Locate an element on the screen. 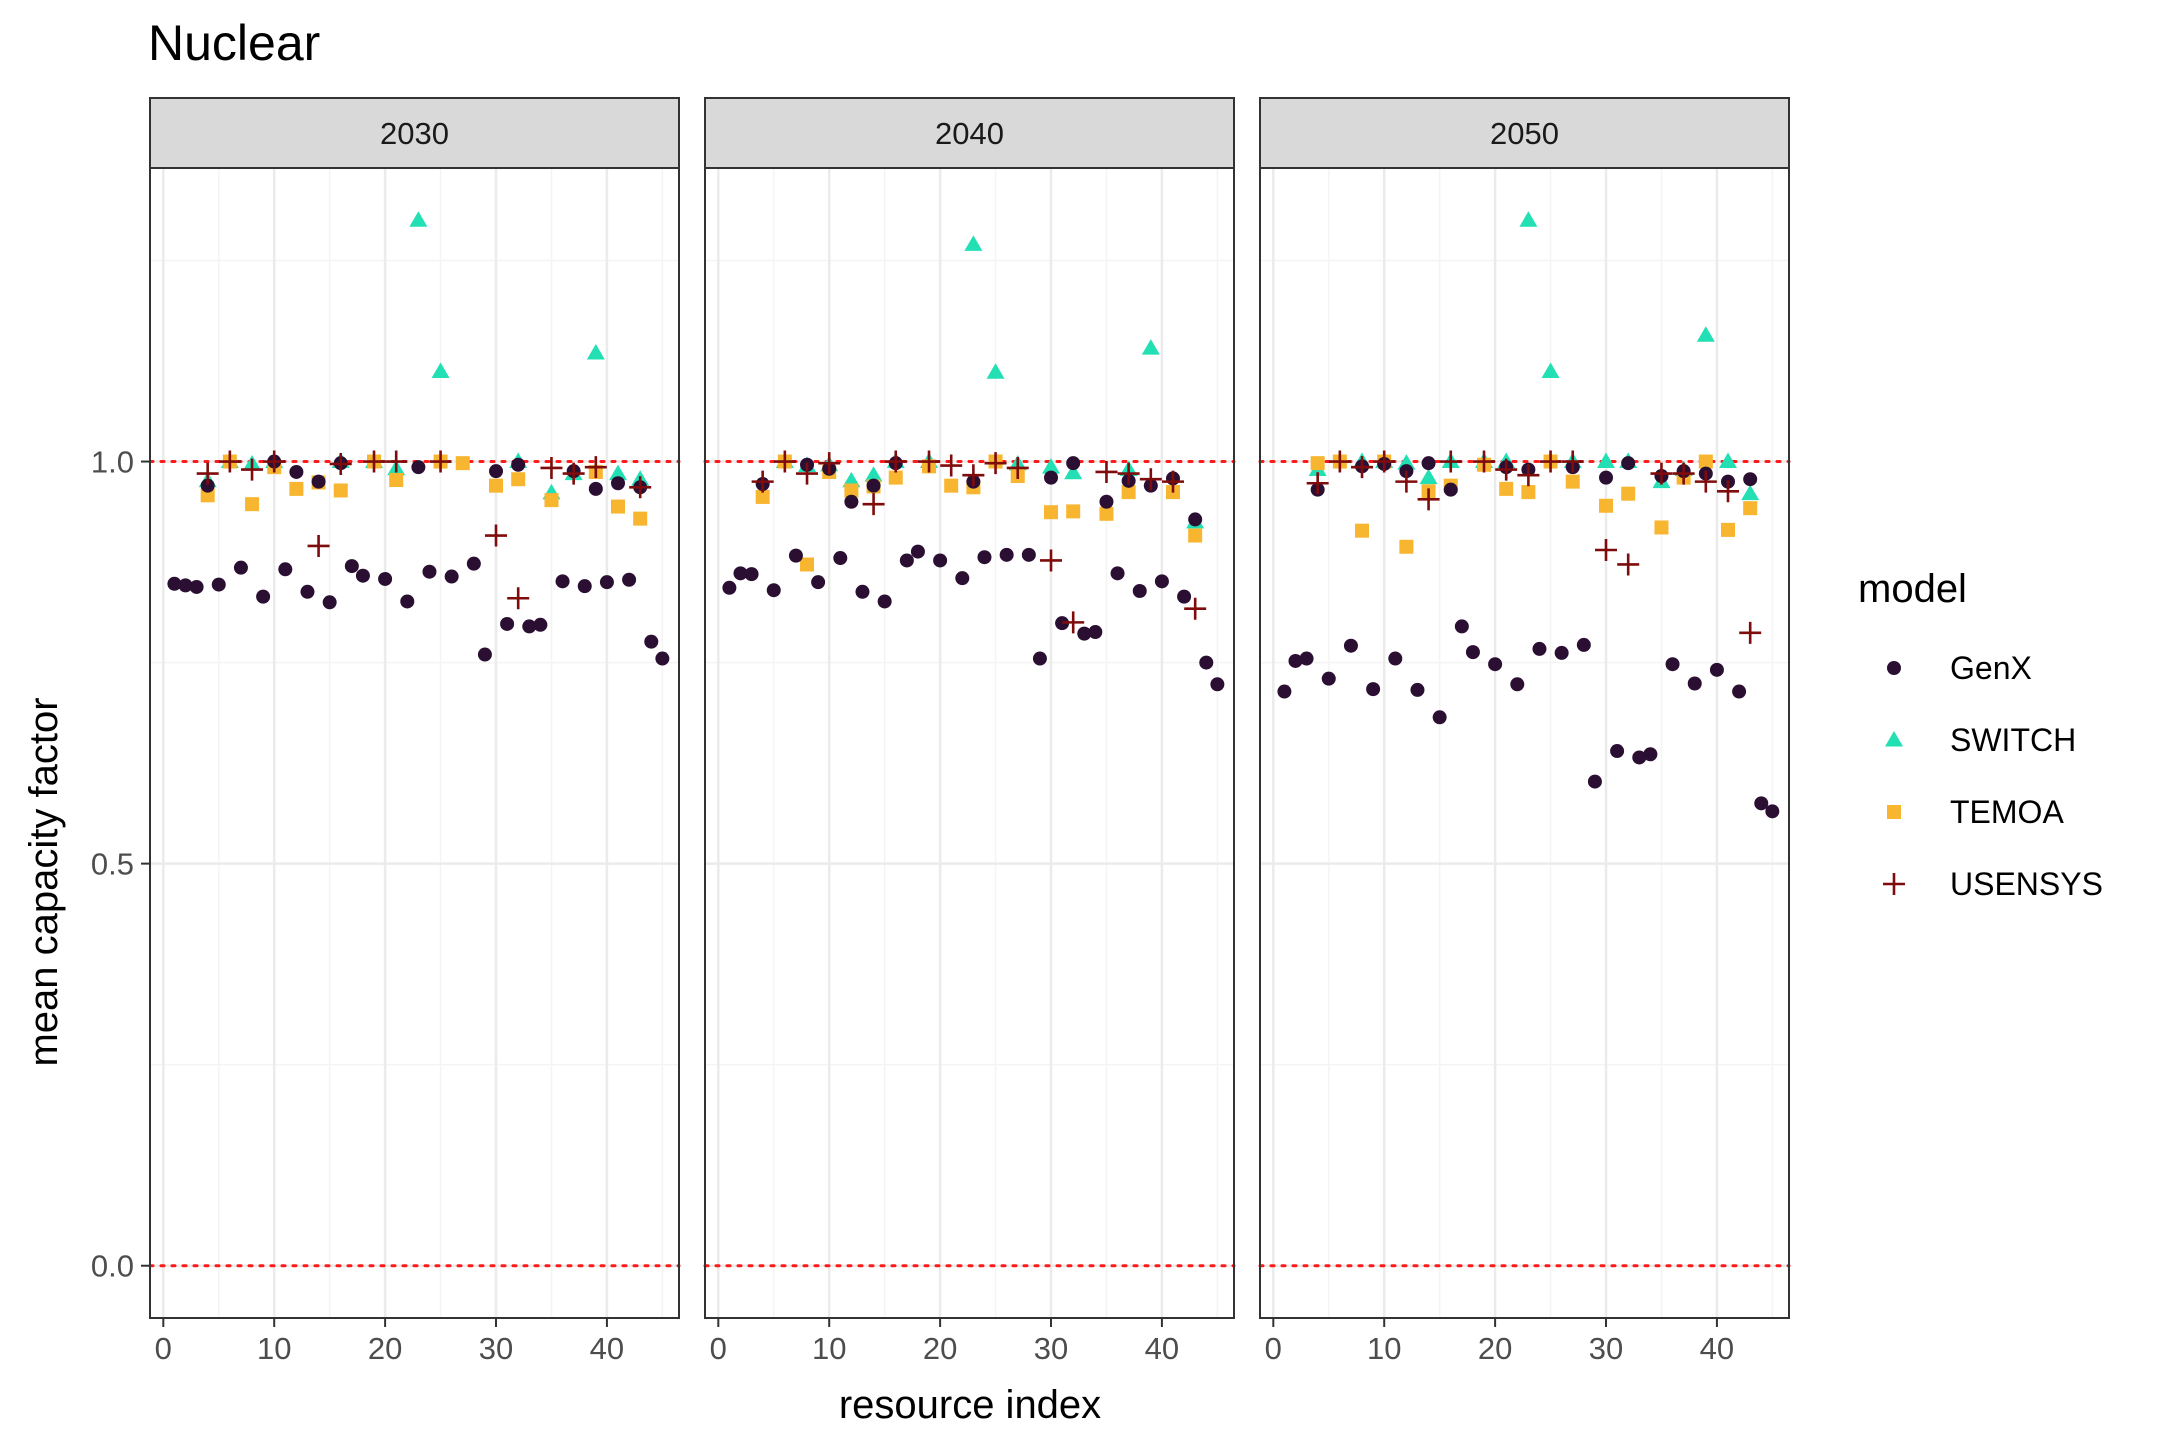 The width and height of the screenshot is (2160, 1440). legend-title: model is located at coordinates (1912, 589).